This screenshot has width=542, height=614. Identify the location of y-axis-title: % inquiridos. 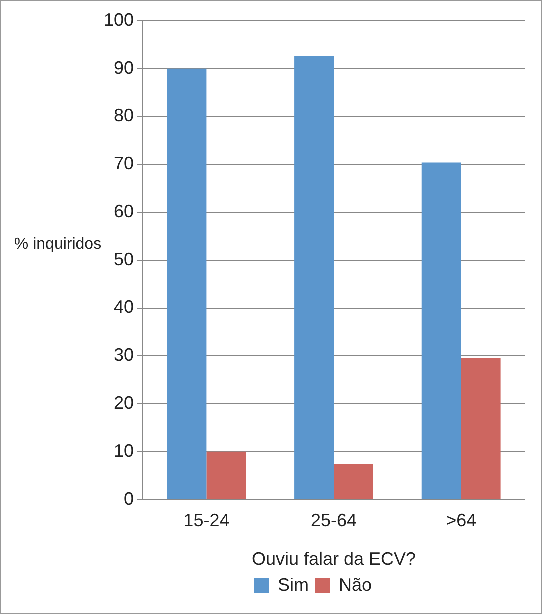
(58, 245).